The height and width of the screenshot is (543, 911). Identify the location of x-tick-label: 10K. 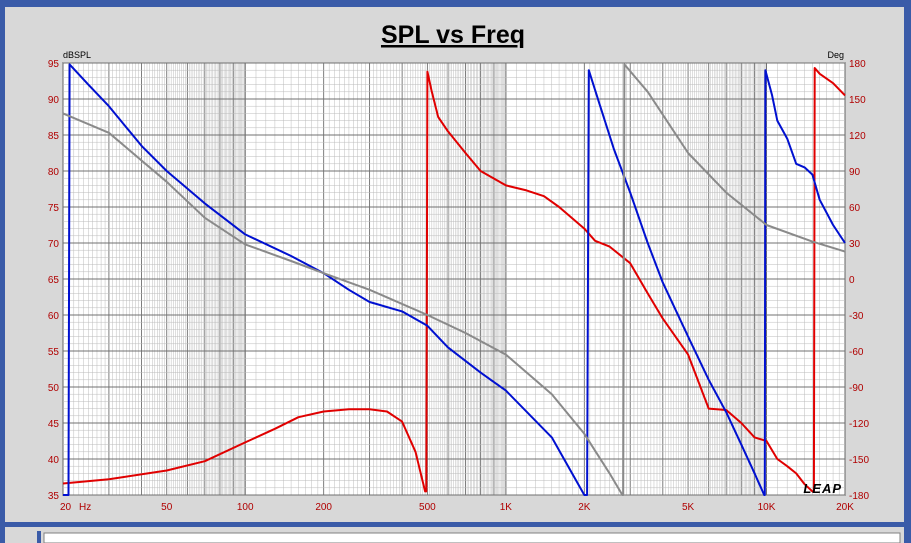
(767, 507).